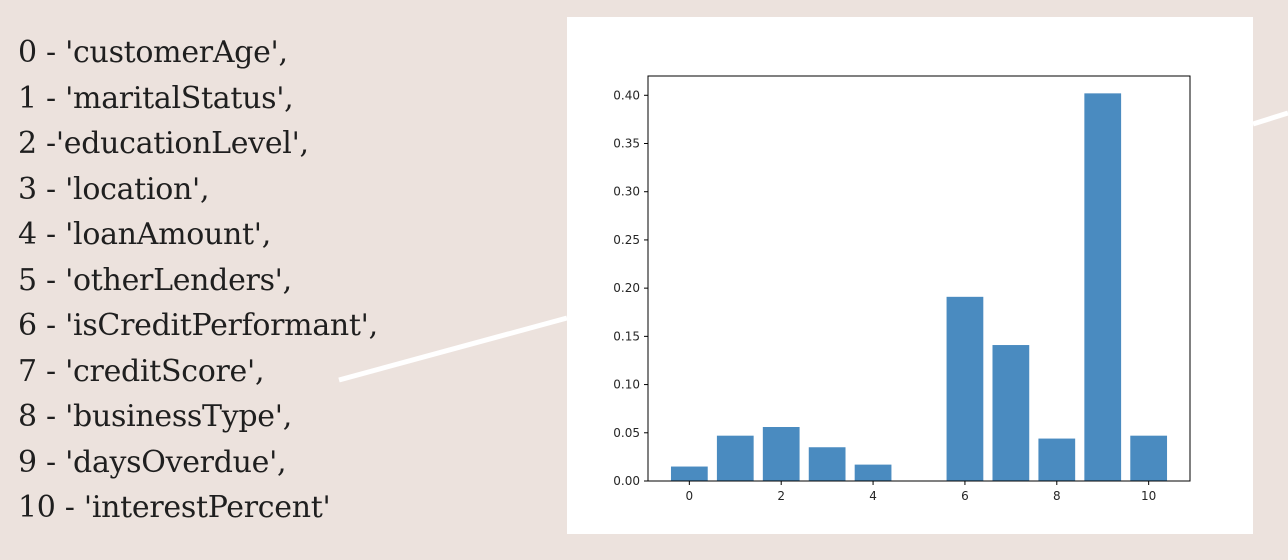 The height and width of the screenshot is (560, 1288). I want to click on feature-item-4: 4 - 'loanAmount',, so click(144, 234).